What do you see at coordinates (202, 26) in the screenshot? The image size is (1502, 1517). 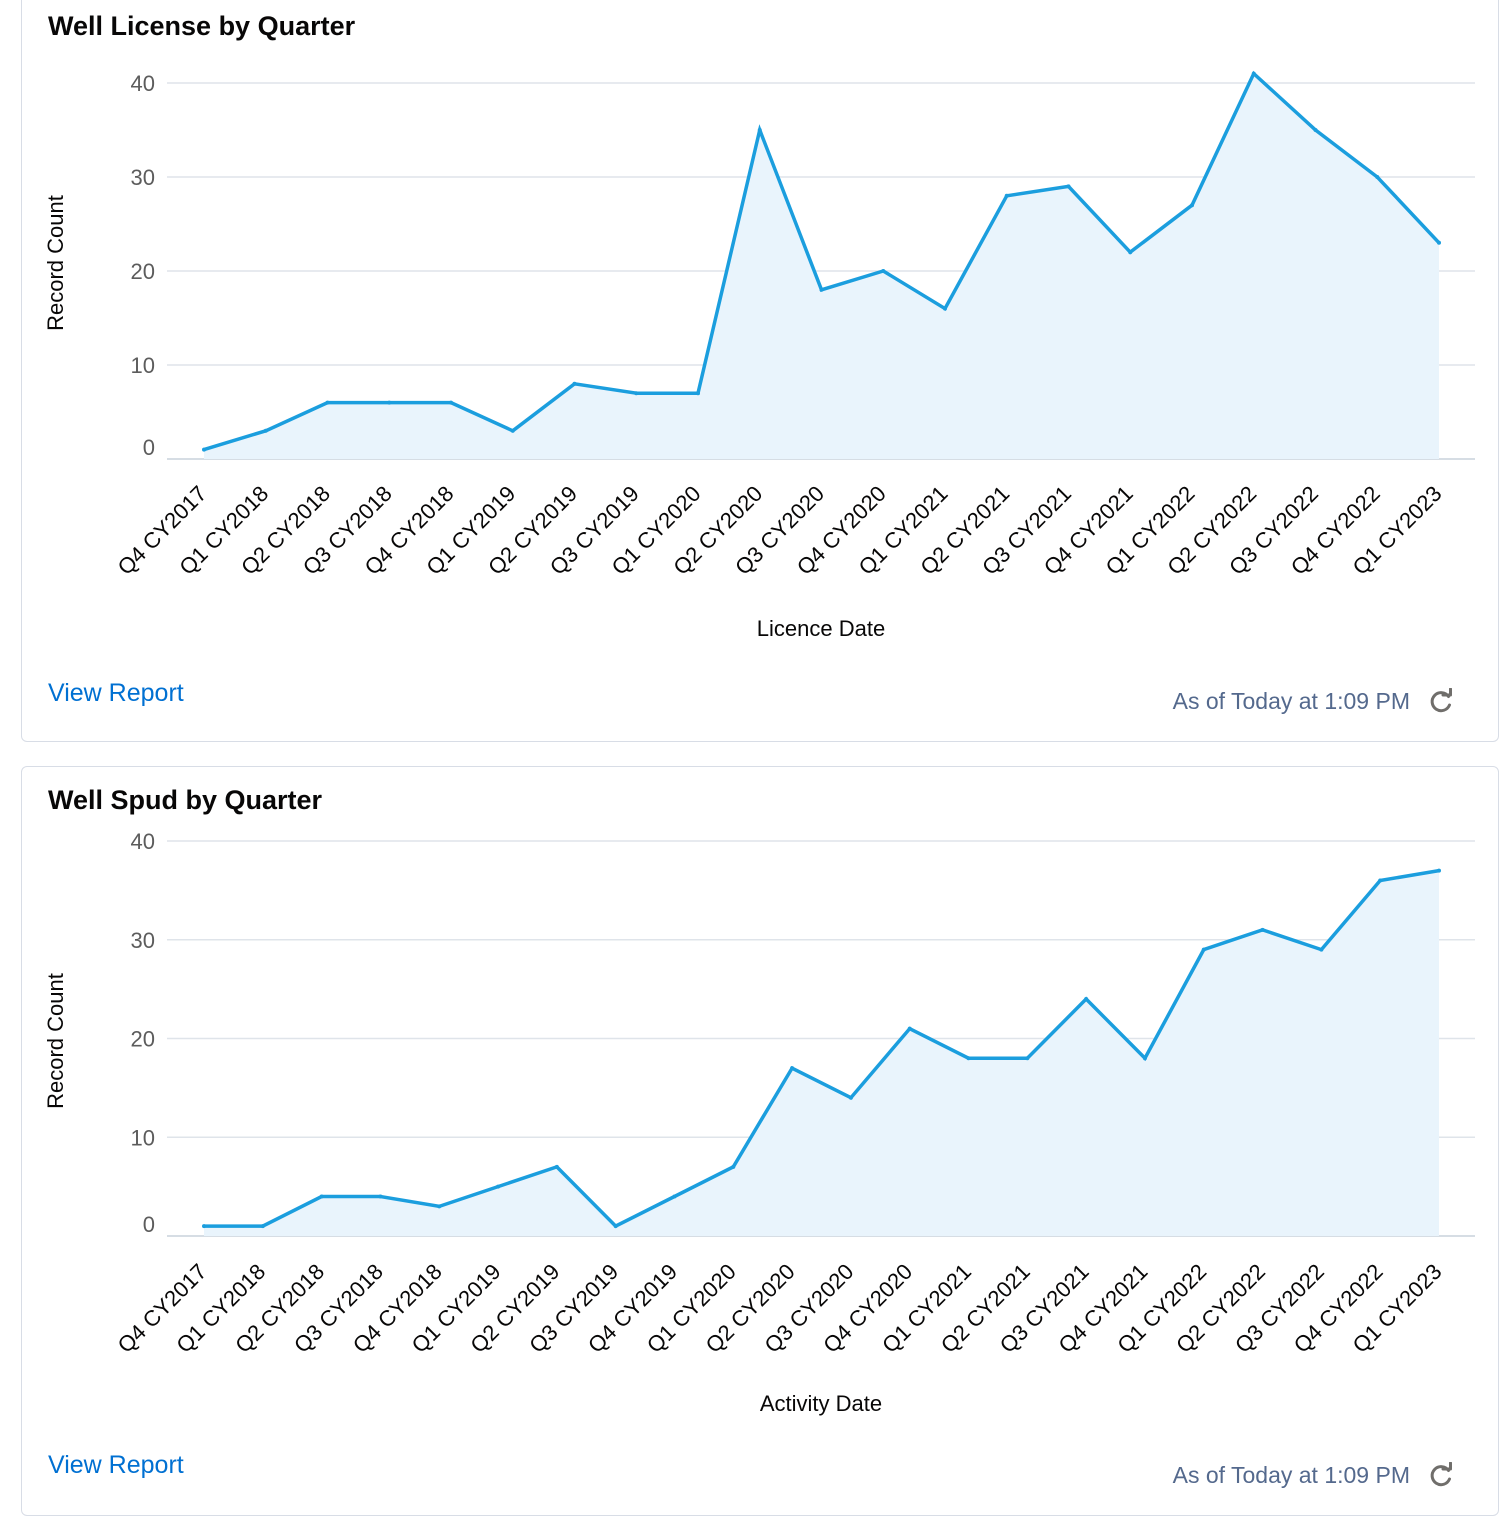 I see `chart-title: Well License by Quarter` at bounding box center [202, 26].